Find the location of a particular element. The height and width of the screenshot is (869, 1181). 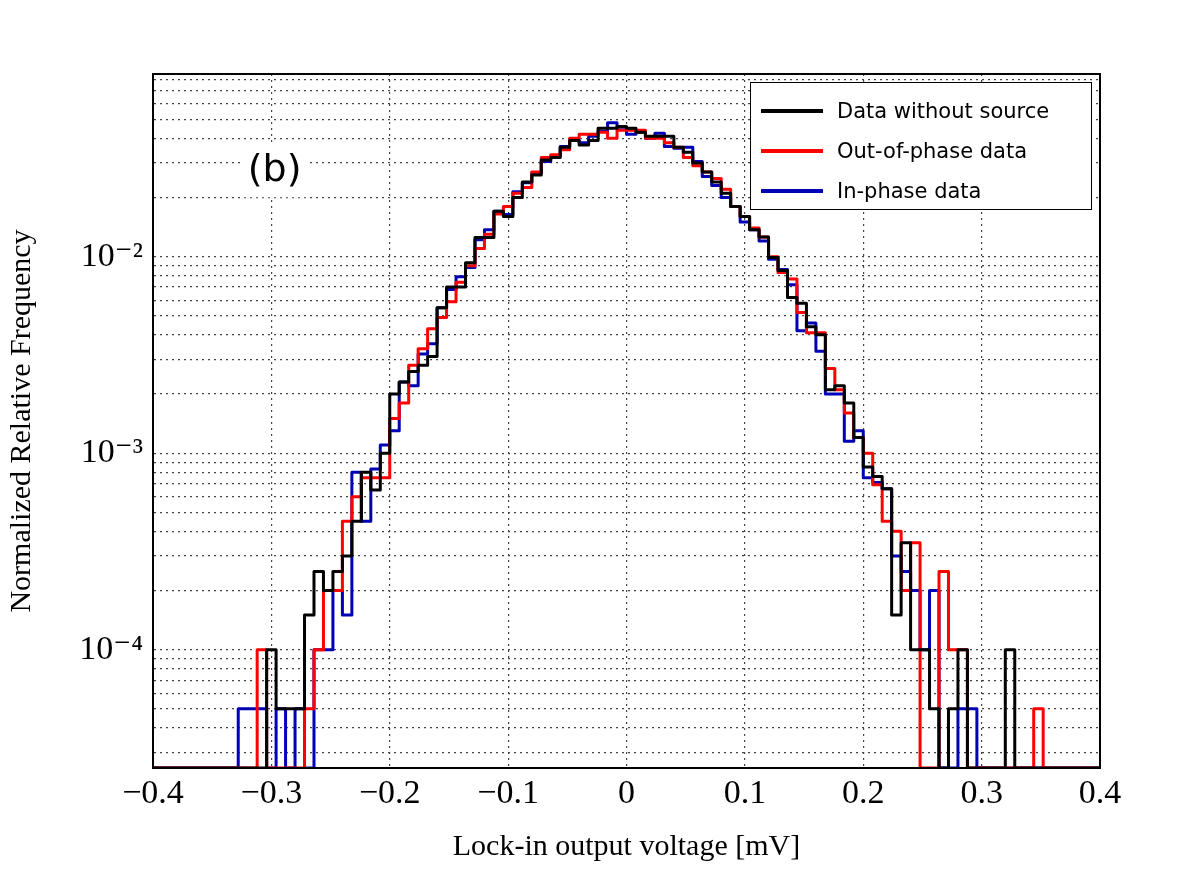

x-tick-label: −0.3 is located at coordinates (271, 792).